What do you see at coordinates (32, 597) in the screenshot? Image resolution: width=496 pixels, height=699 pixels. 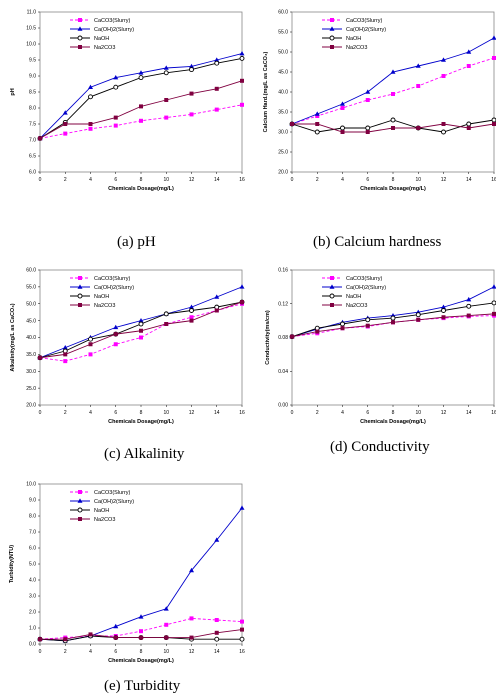 I see `y-tick-label: 3.0` at bounding box center [32, 597].